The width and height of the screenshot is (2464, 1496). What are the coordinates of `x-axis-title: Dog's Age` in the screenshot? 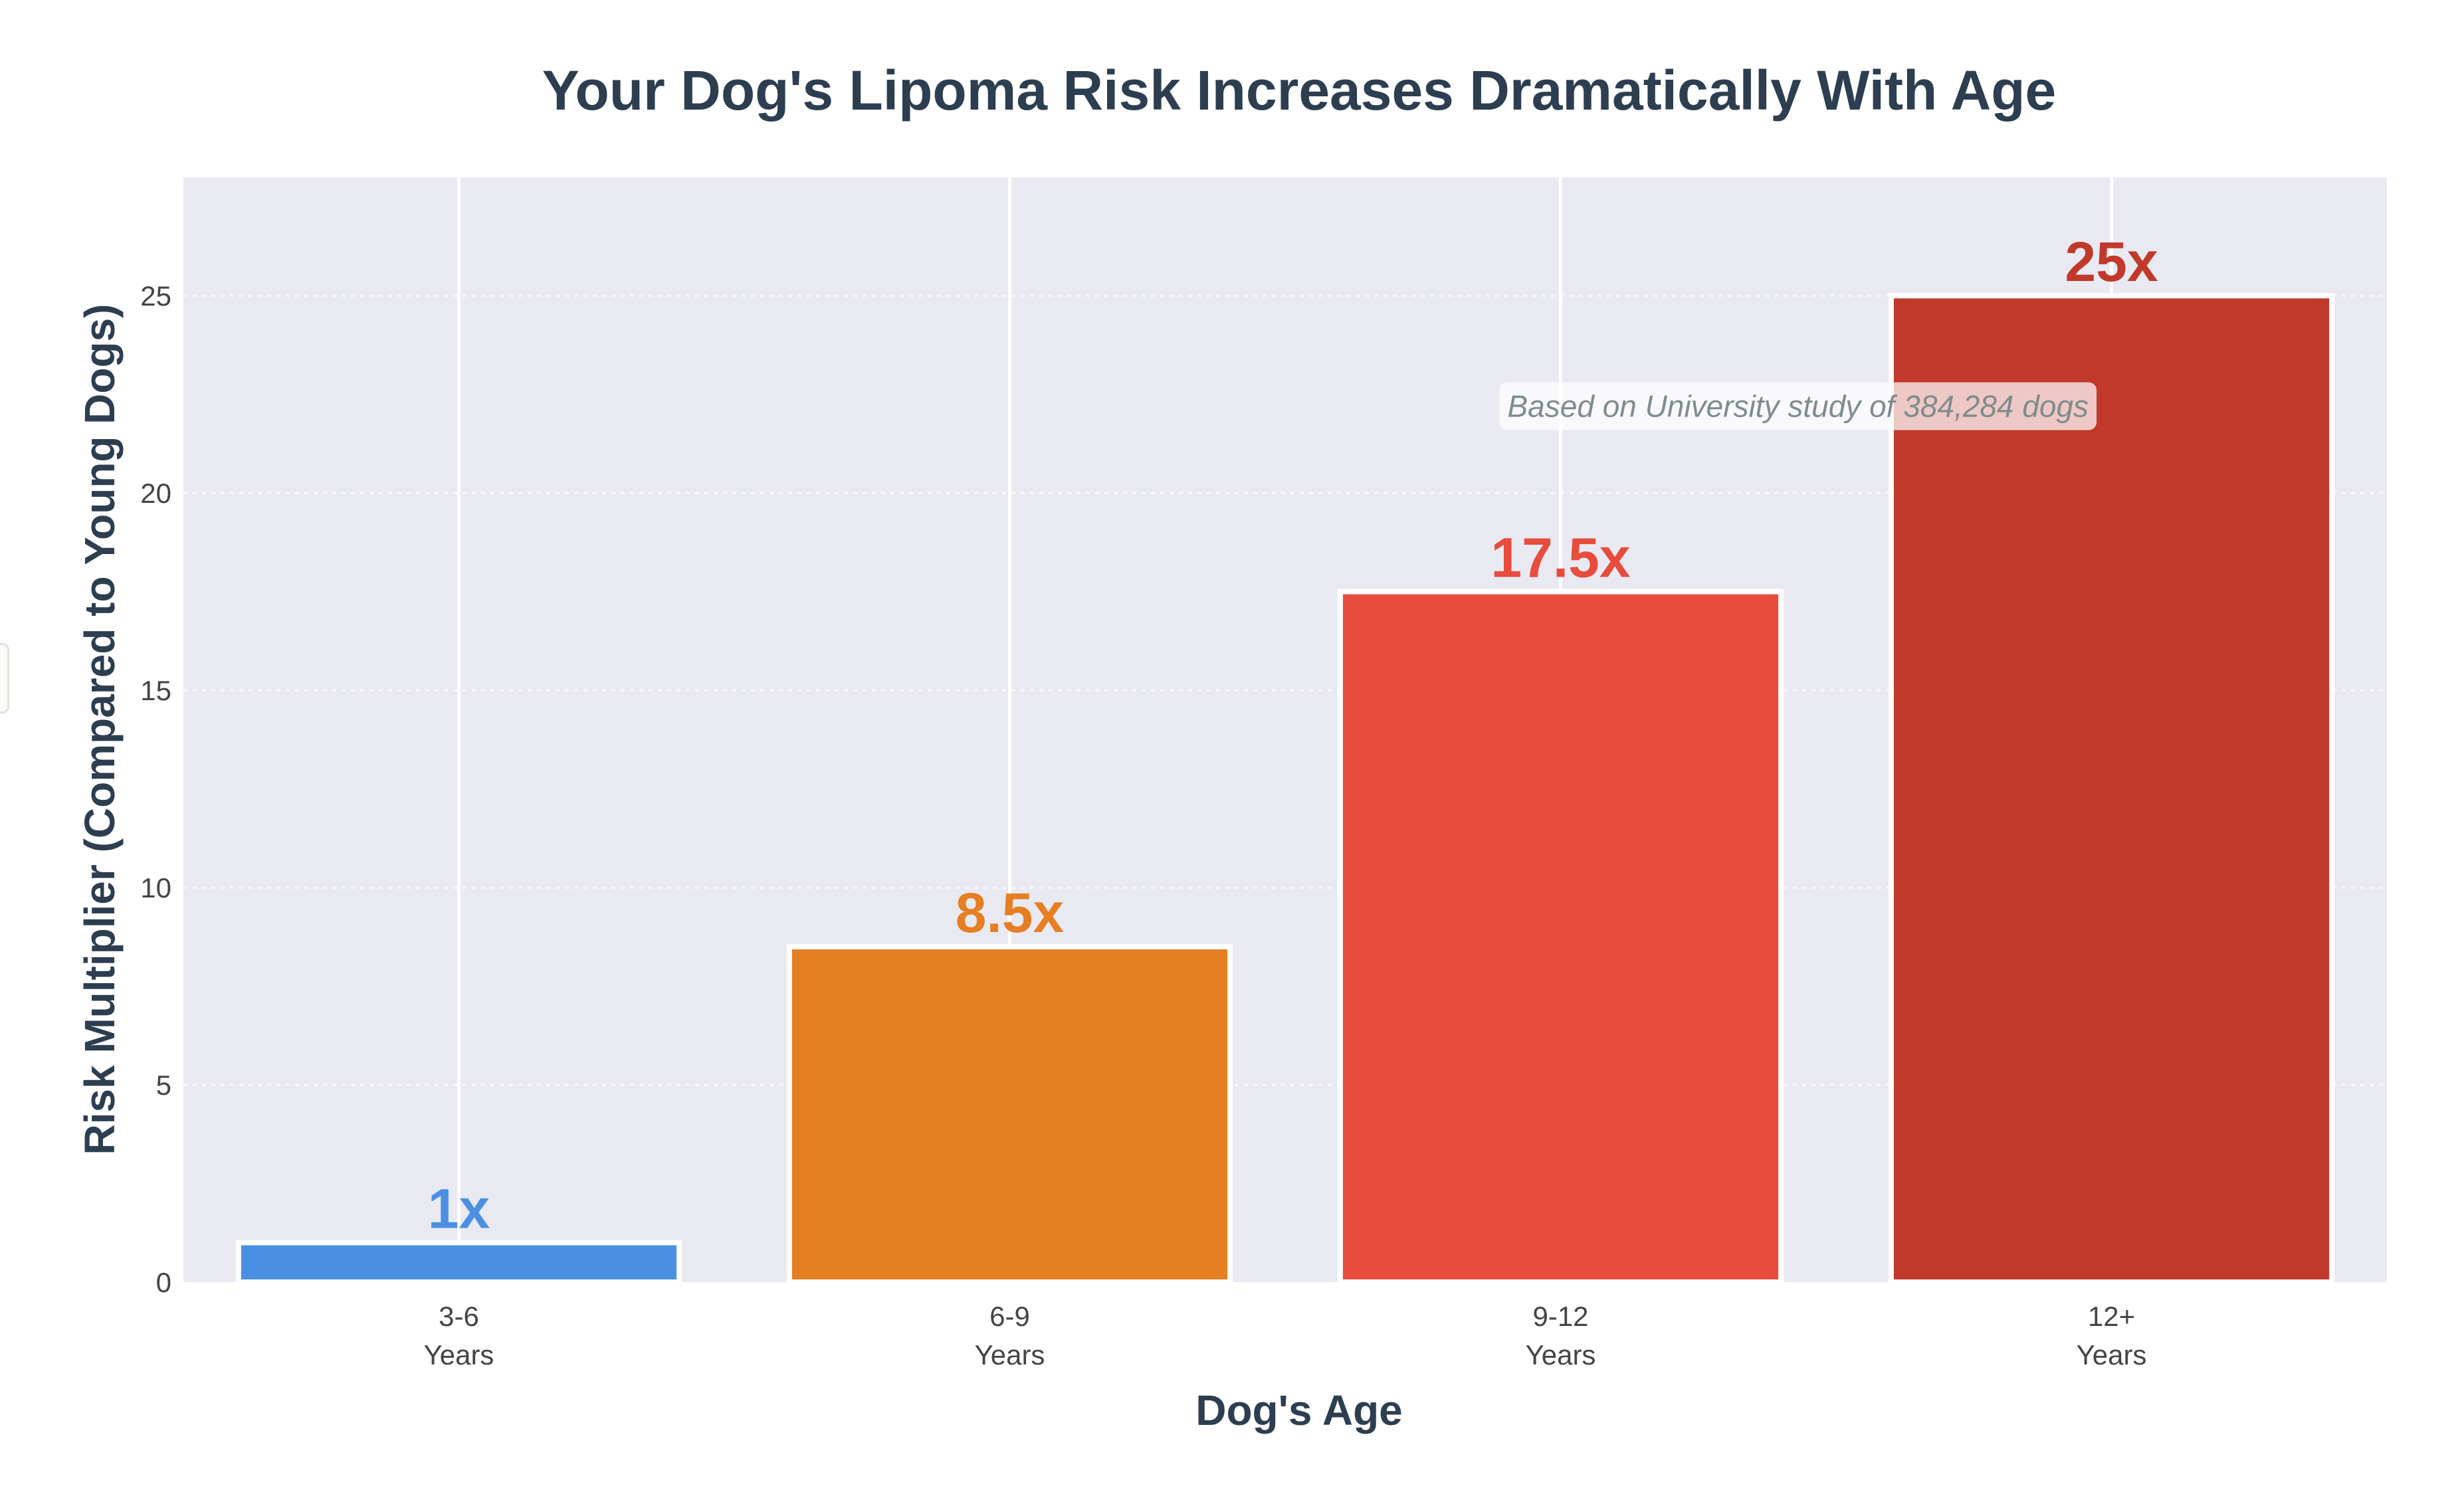 It's located at (1299, 1410).